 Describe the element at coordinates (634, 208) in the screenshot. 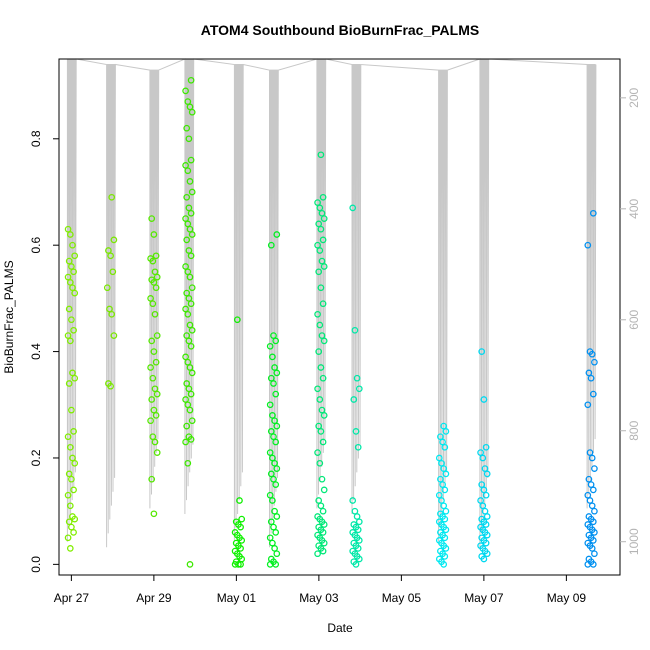

I see `y2-tick-label: 400` at that location.